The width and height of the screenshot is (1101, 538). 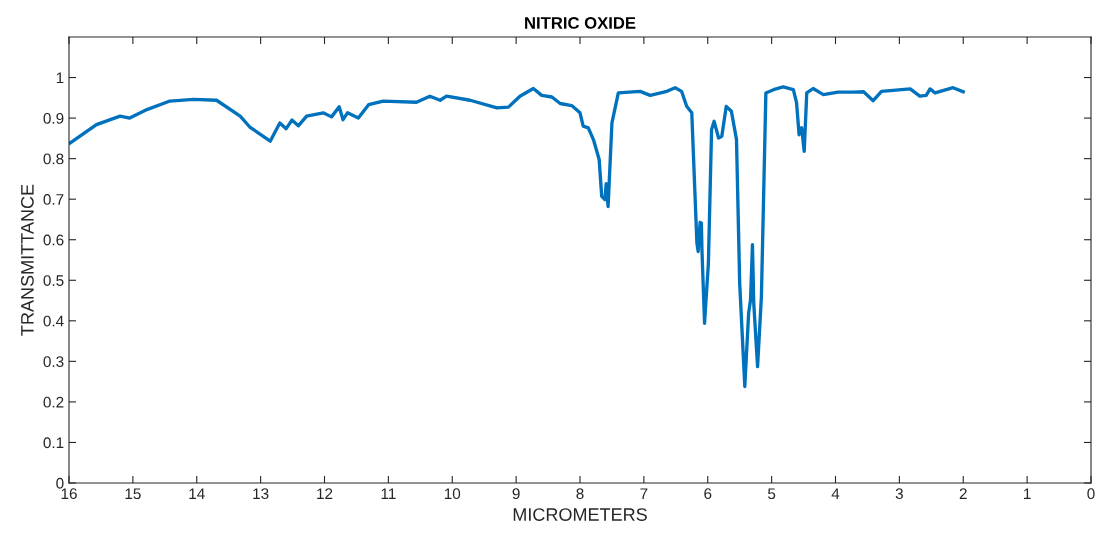 What do you see at coordinates (197, 493) in the screenshot?
I see `x-tick-label: 14` at bounding box center [197, 493].